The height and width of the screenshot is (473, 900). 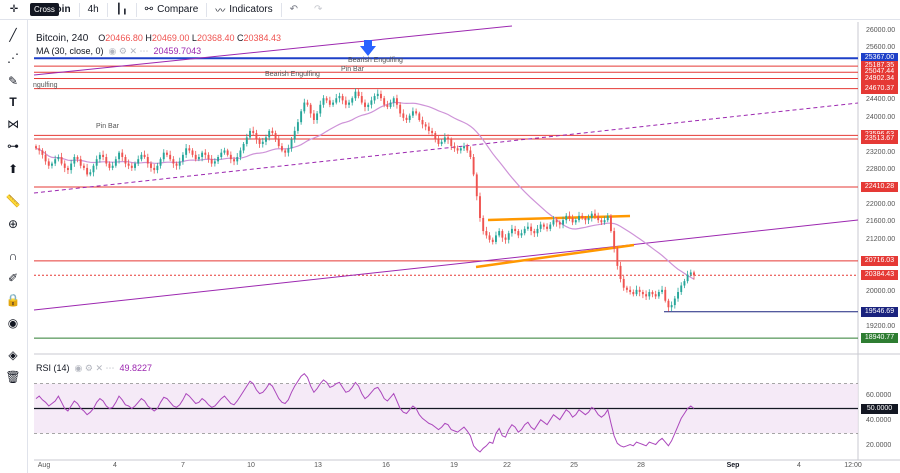 I want to click on undo-button: ↶, so click(x=294, y=10).